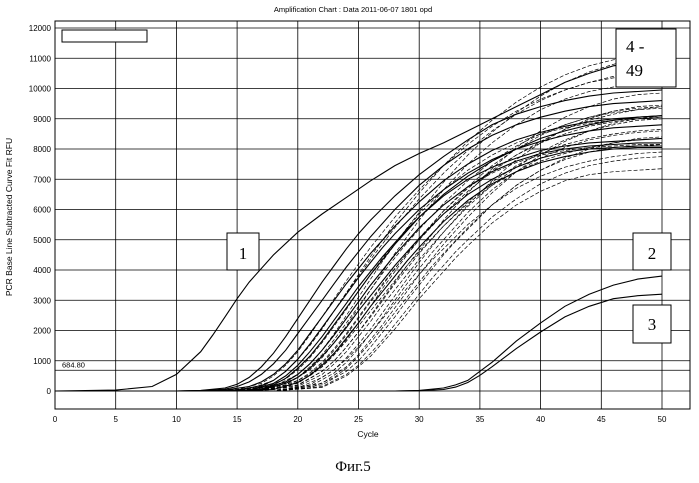  Describe the element at coordinates (55, 419) in the screenshot. I see `x-tick-label: 0` at that location.